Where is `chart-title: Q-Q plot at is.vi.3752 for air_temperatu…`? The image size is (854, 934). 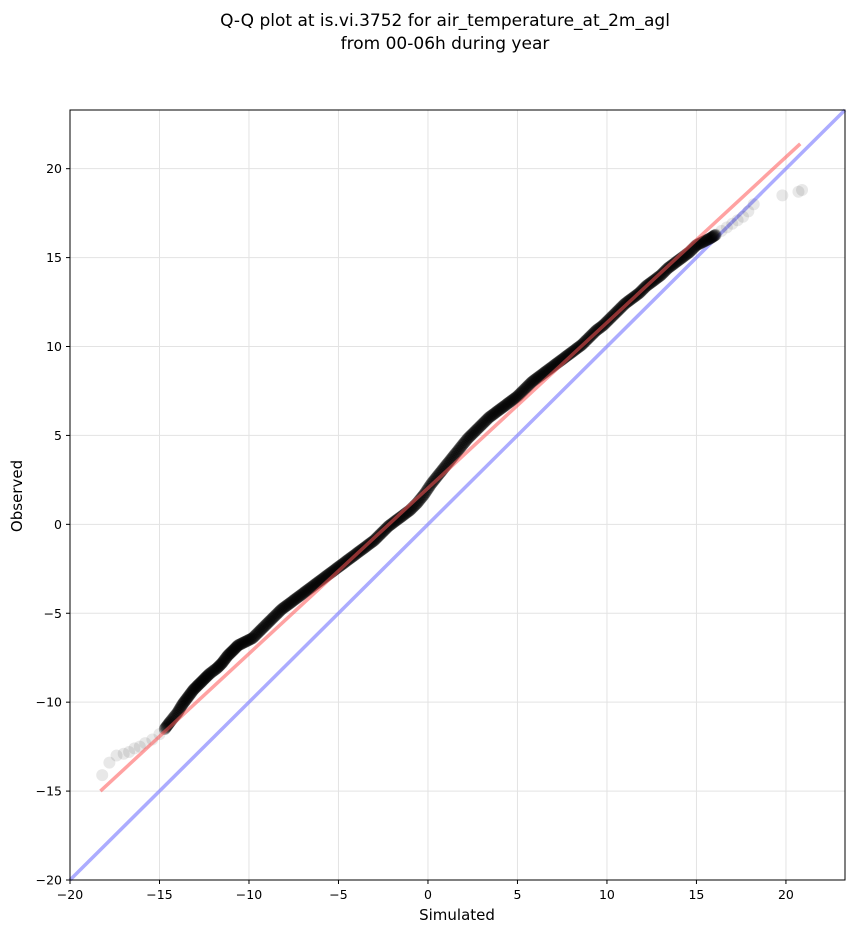
chart-title: Q-Q plot at is.vi.3752 for air_temperatu… is located at coordinates (445, 21).